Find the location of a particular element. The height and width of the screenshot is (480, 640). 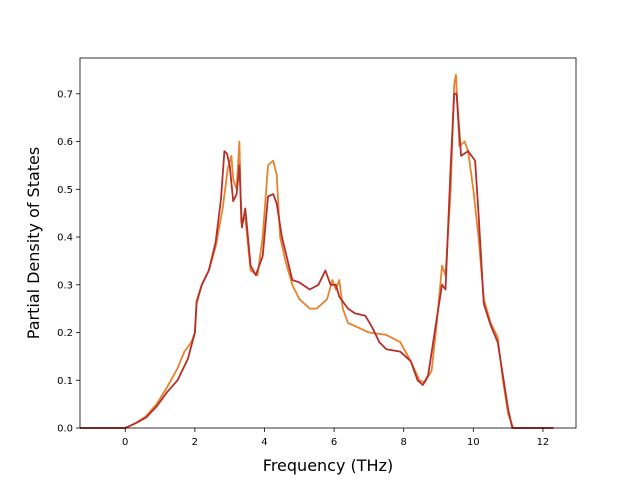

y-tick-label: 0.2 is located at coordinates (65, 333).